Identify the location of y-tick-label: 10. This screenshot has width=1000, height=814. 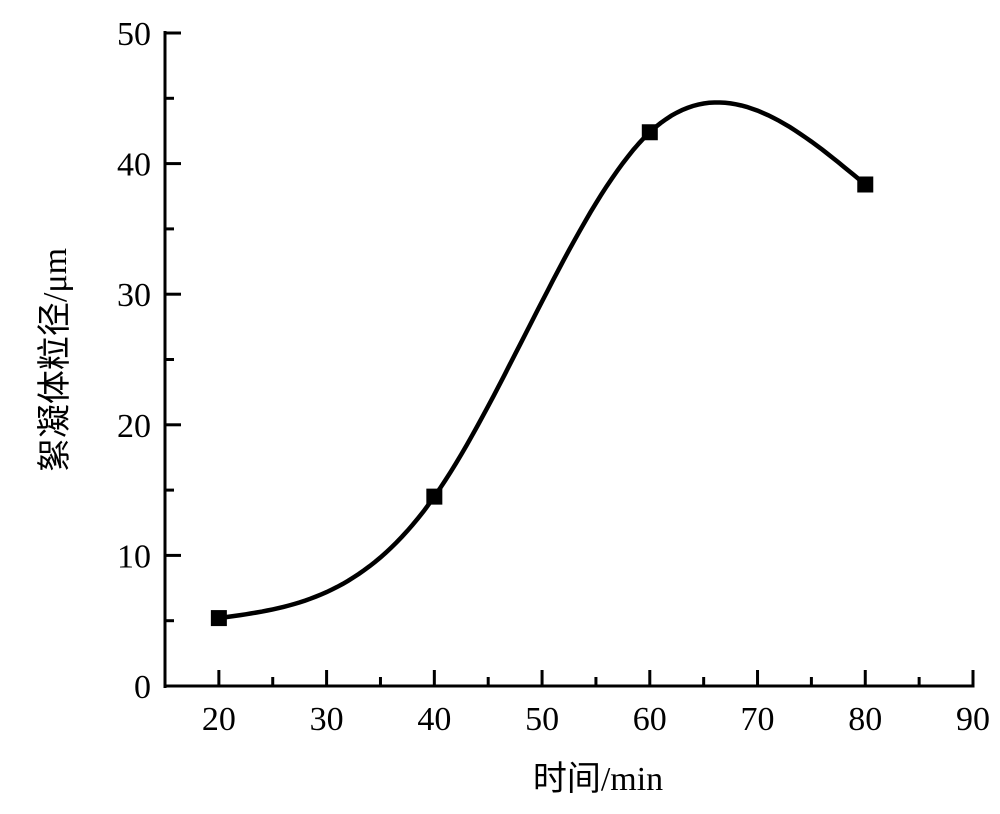
(134, 556).